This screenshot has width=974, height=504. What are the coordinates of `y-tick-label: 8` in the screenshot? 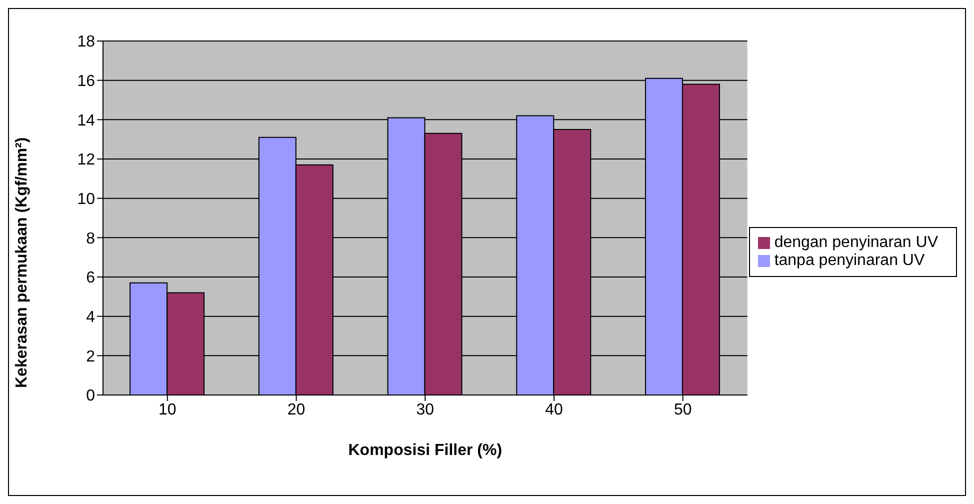 It's located at (91, 239).